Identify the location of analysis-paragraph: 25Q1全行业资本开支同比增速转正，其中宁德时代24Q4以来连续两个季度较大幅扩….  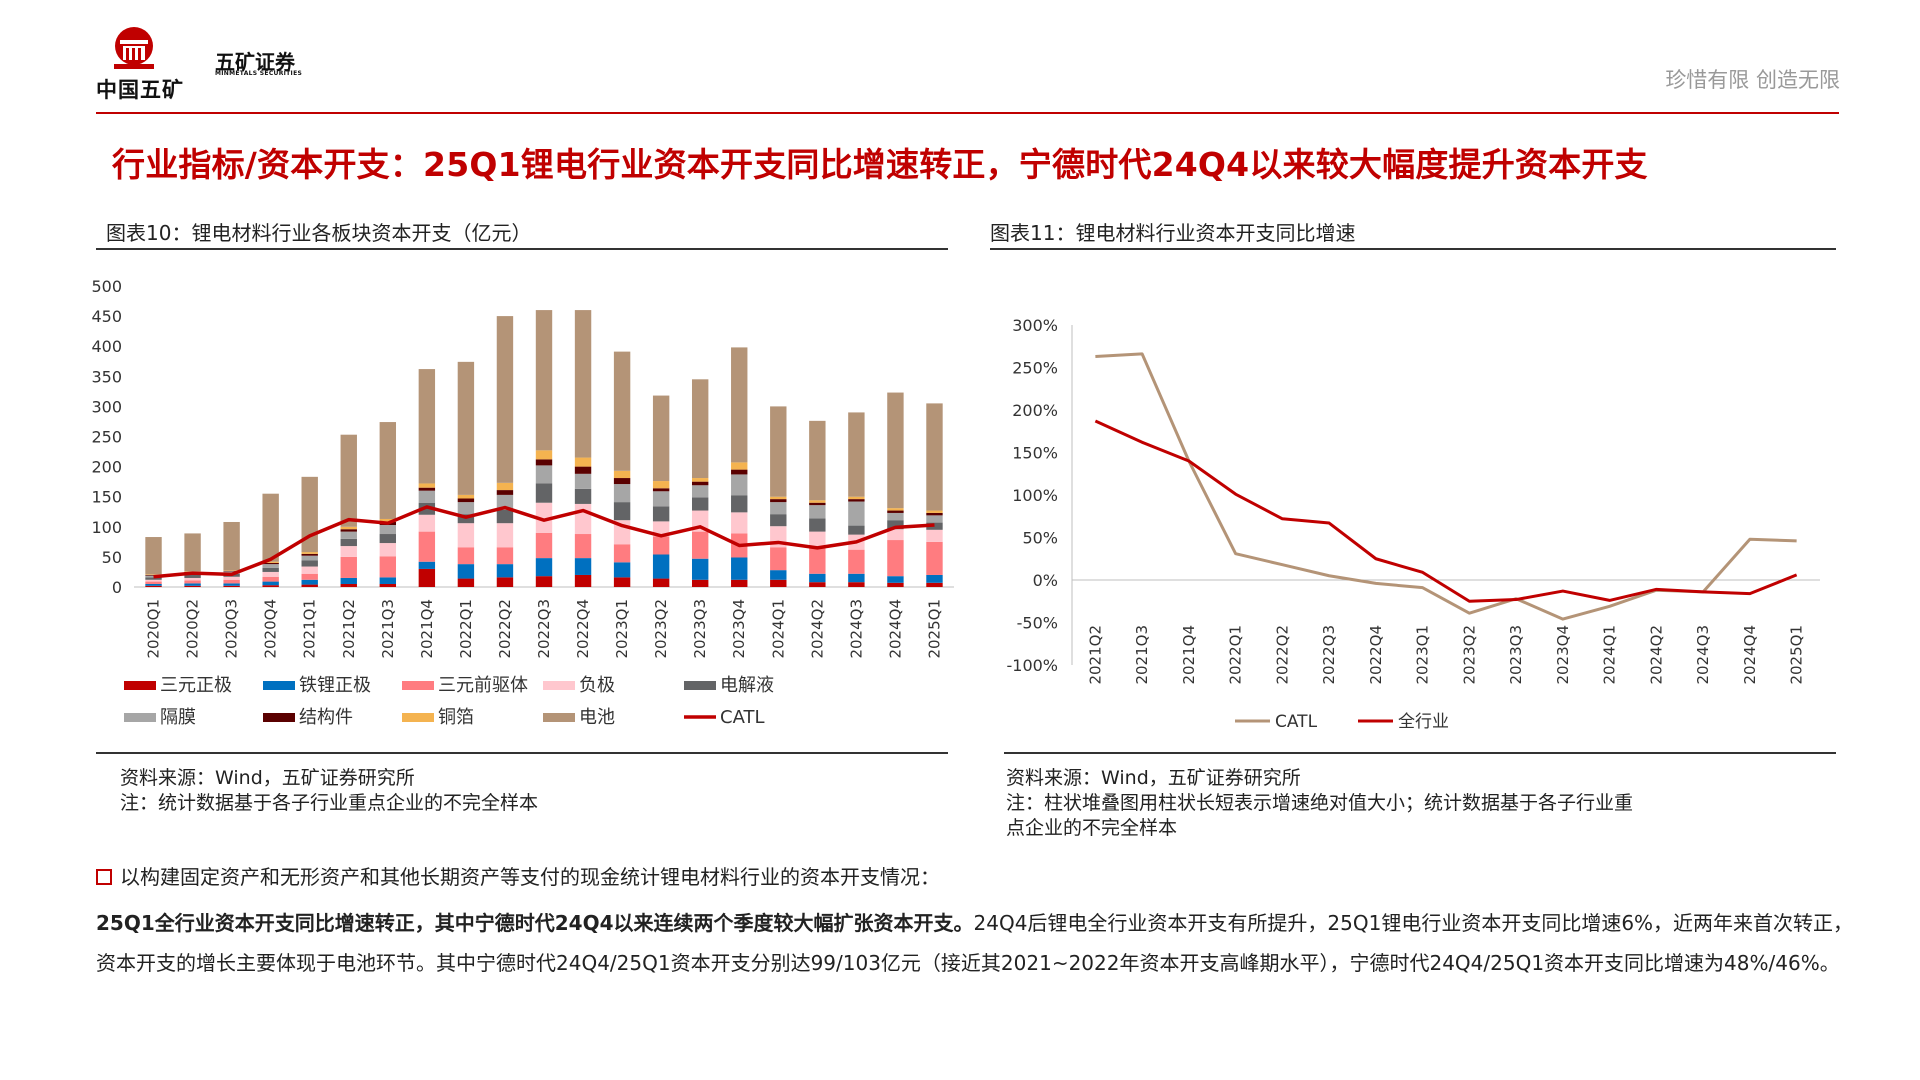
(976, 943).